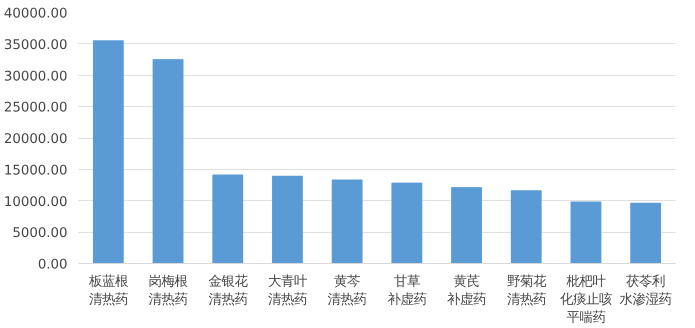 Image resolution: width=695 pixels, height=328 pixels. I want to click on x-tick-label: 甘草补虚药, so click(406, 291).